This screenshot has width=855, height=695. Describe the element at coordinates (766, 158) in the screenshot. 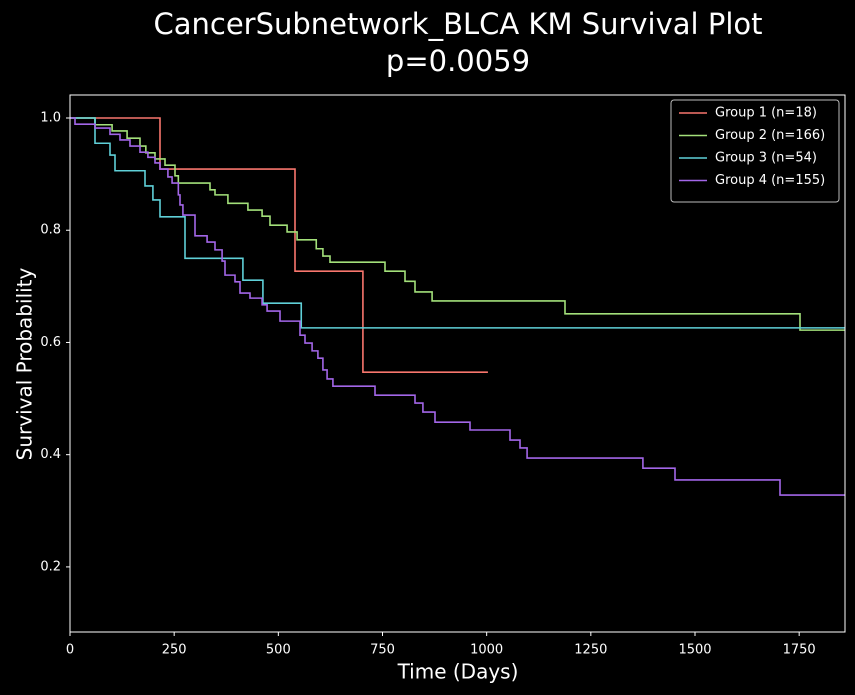

I see `legend-label: Group 3 (n=54)` at that location.